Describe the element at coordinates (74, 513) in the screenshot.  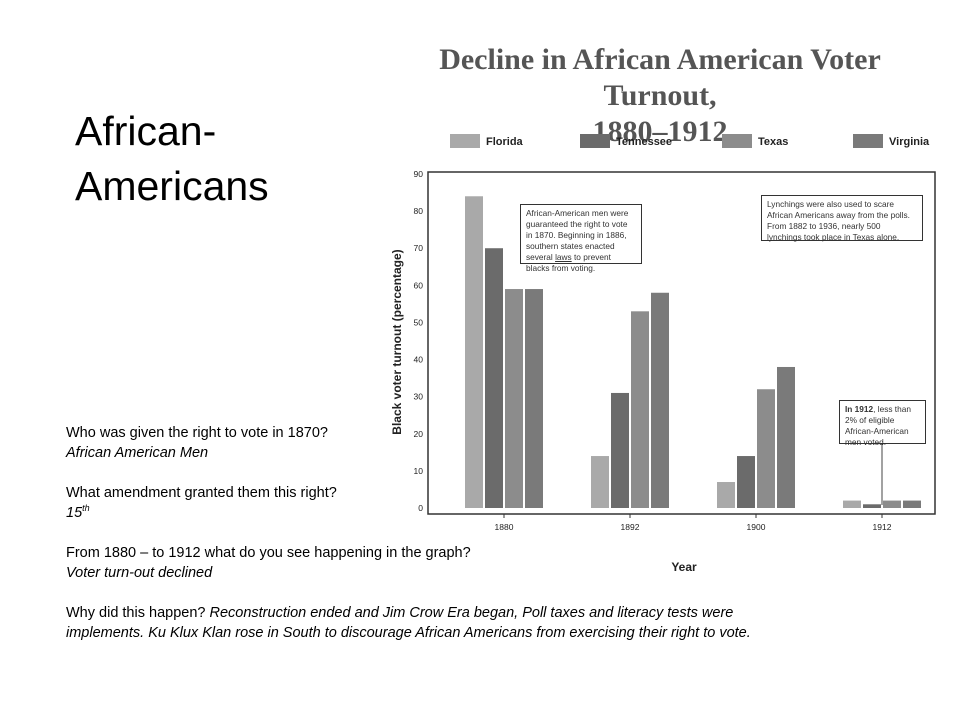
I see `answer-2-number: 15` at that location.